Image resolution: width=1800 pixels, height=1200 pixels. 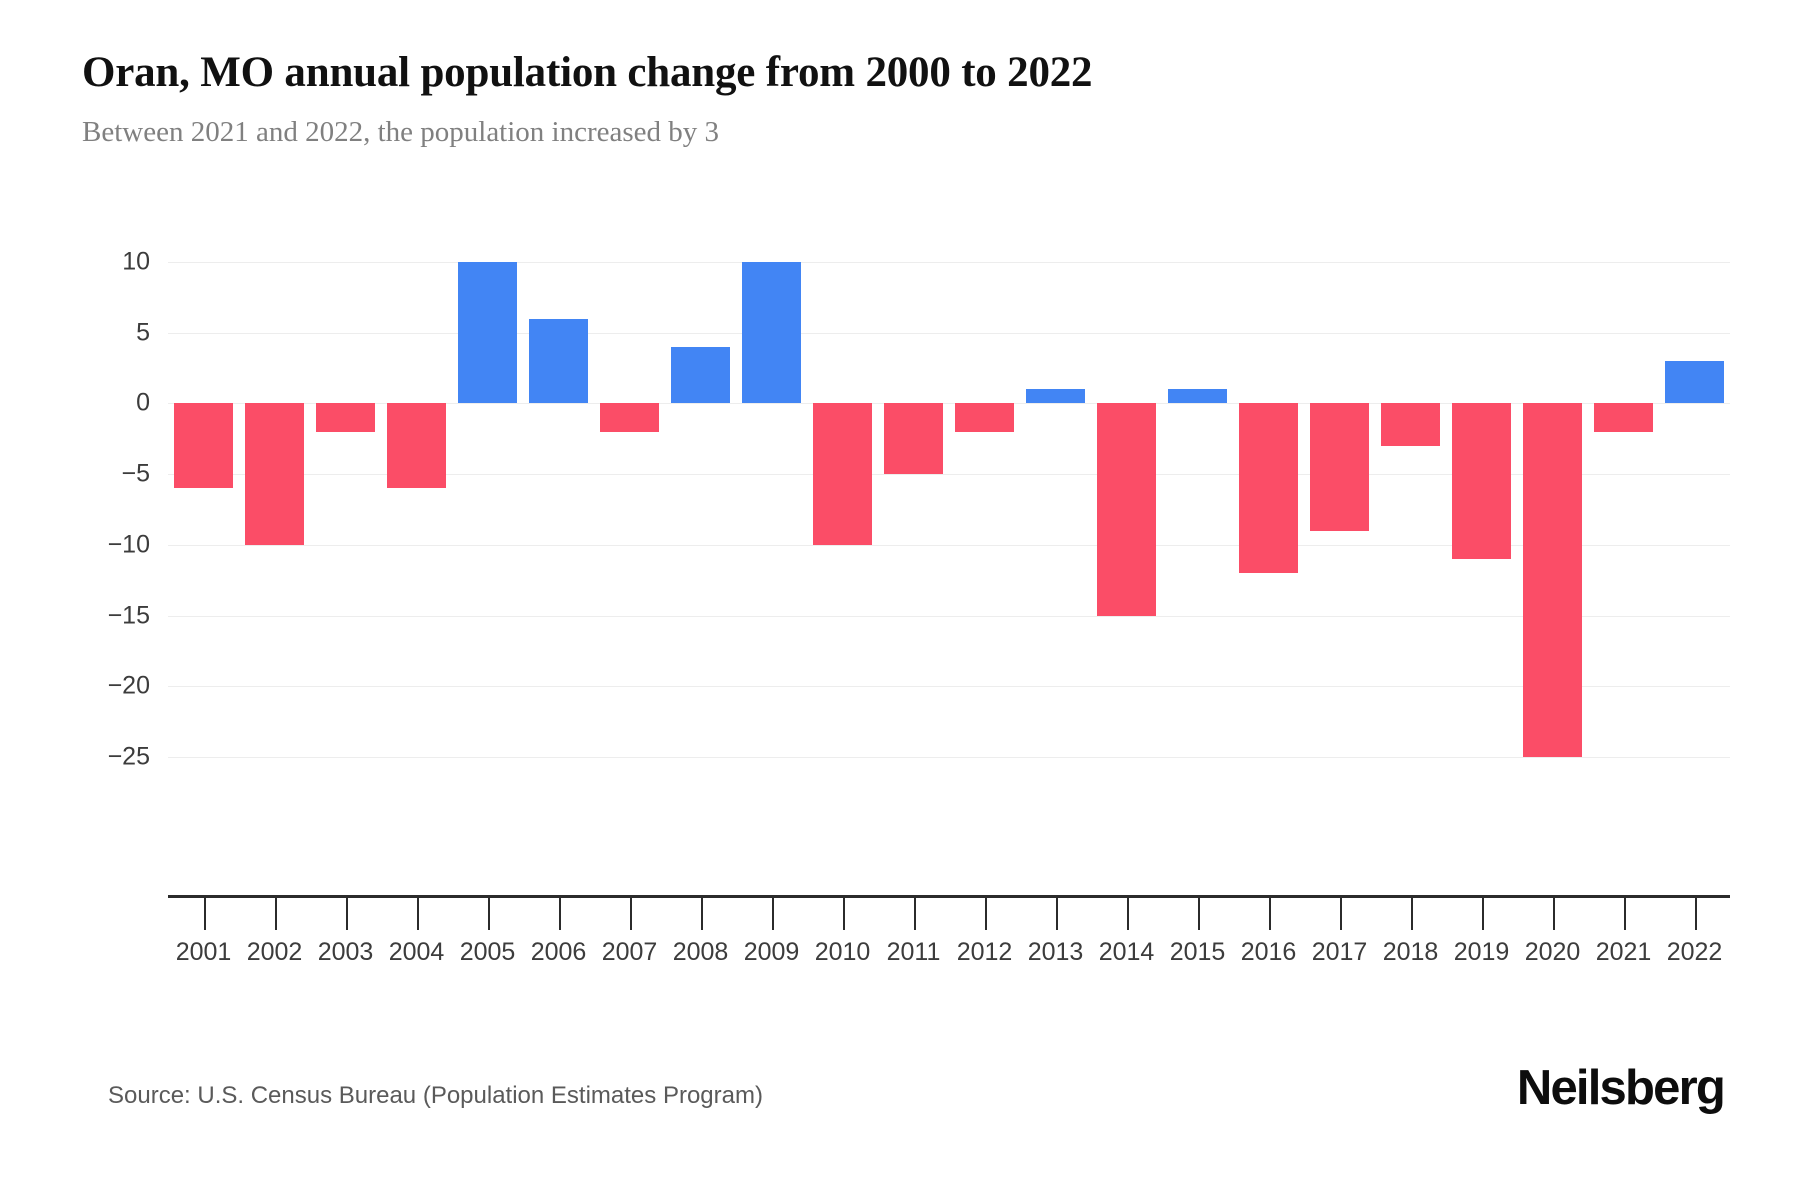 I want to click on bar-2016, so click(x=1268, y=488).